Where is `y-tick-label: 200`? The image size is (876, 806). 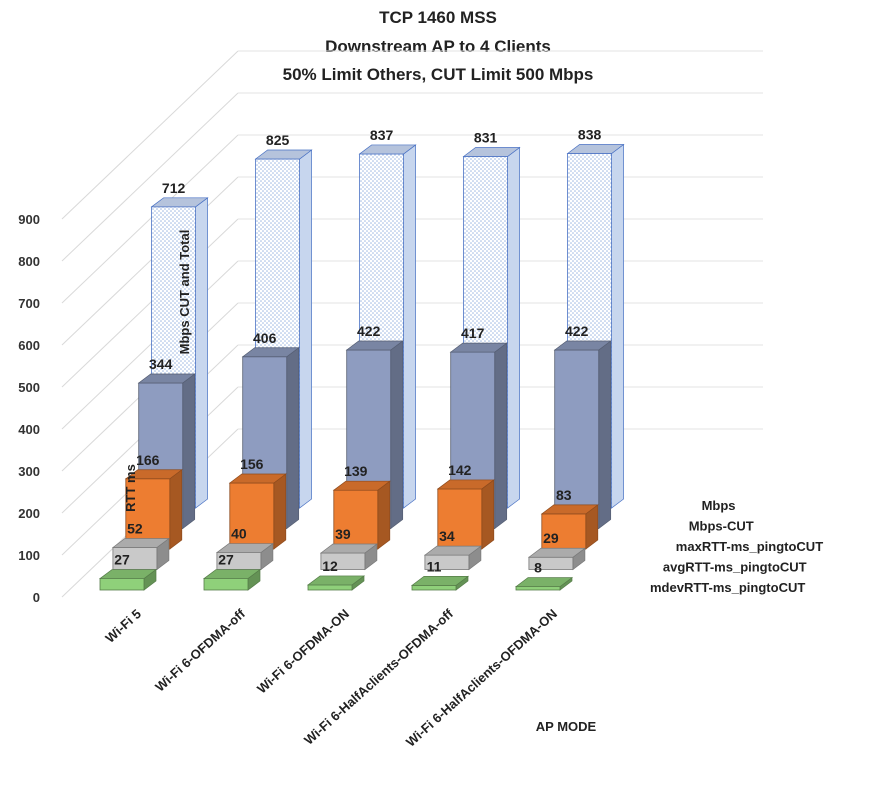 y-tick-label: 200 is located at coordinates (29, 513).